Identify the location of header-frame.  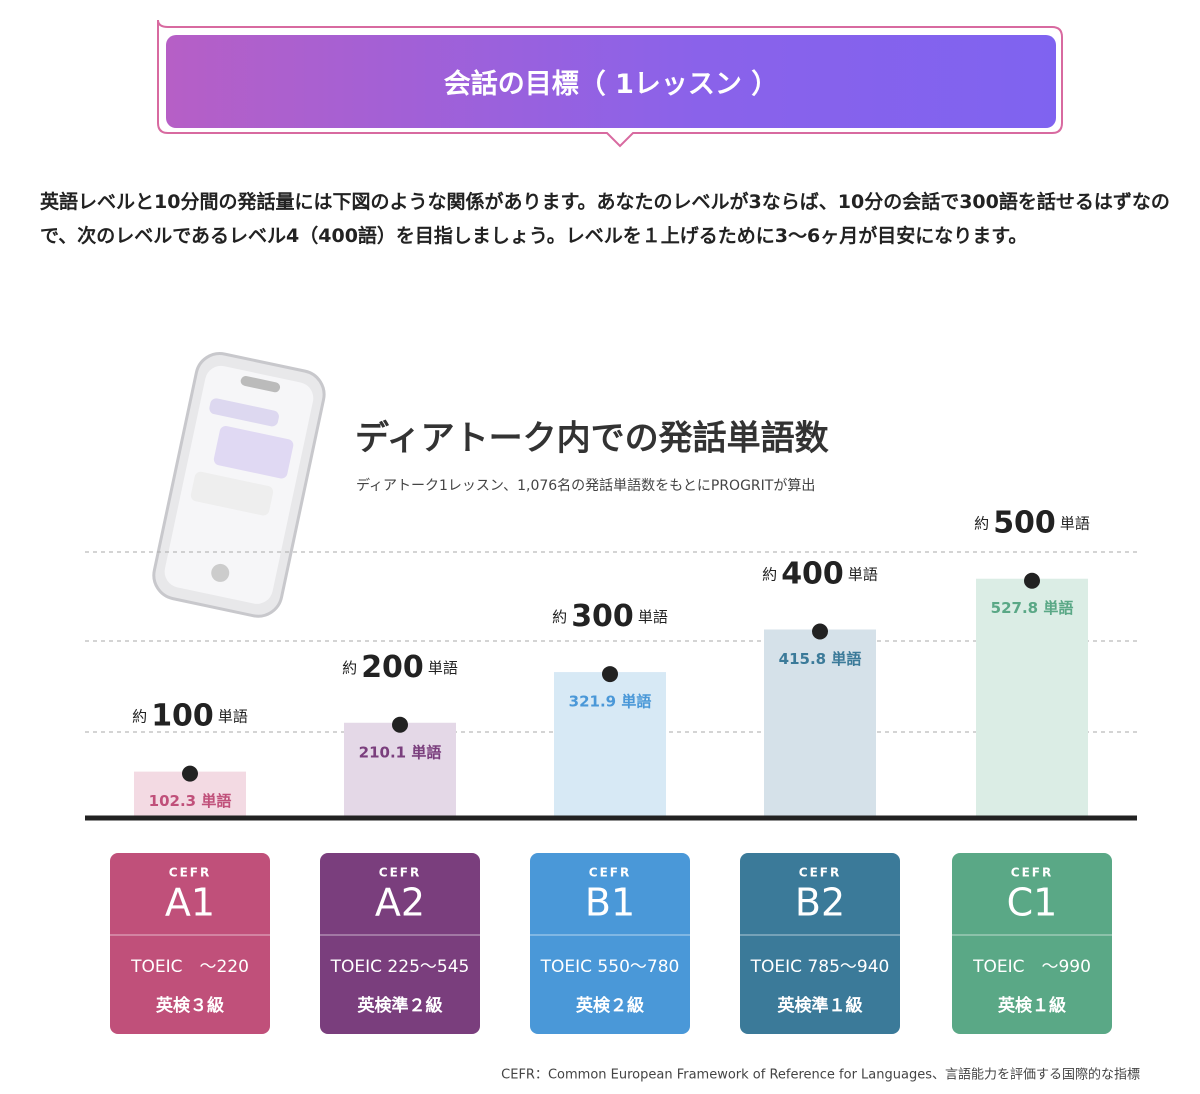
(610, 83).